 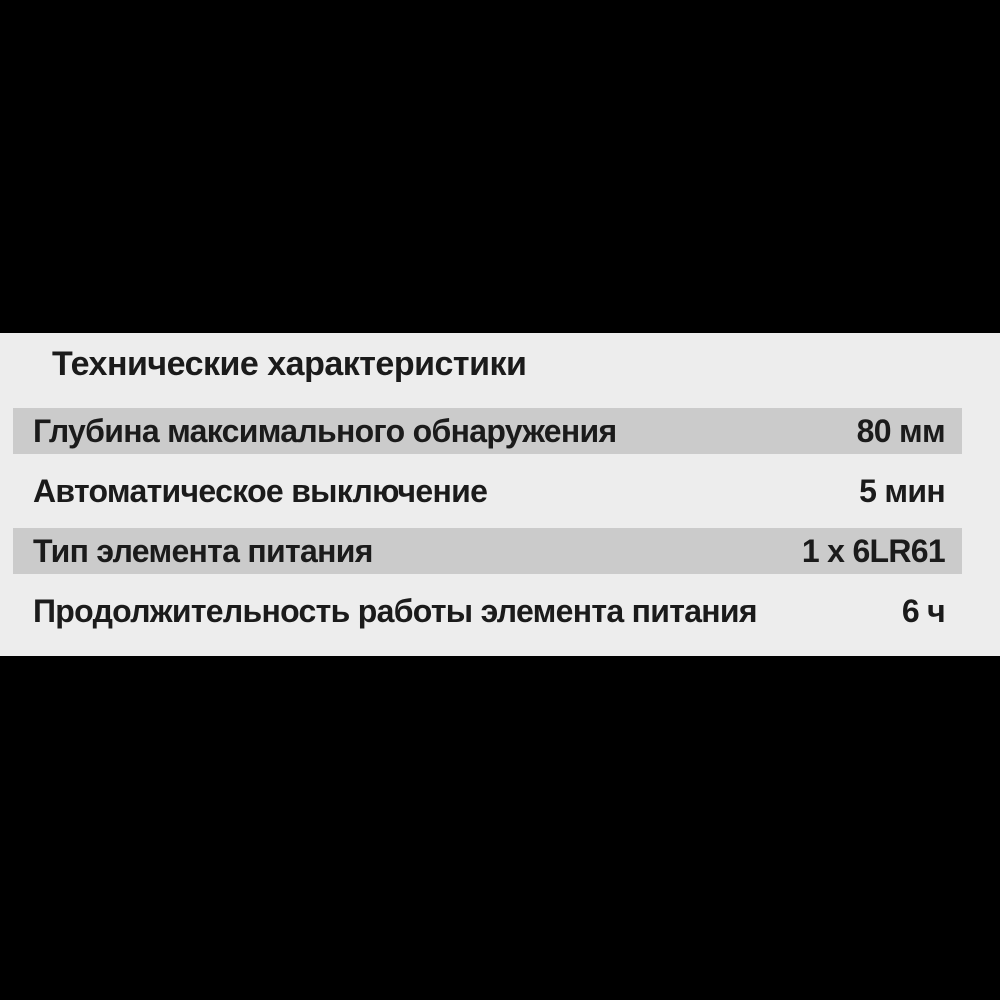 I want to click on spec-row: Глубина максимального обнаружения 80 мм, so click(x=487, y=431).